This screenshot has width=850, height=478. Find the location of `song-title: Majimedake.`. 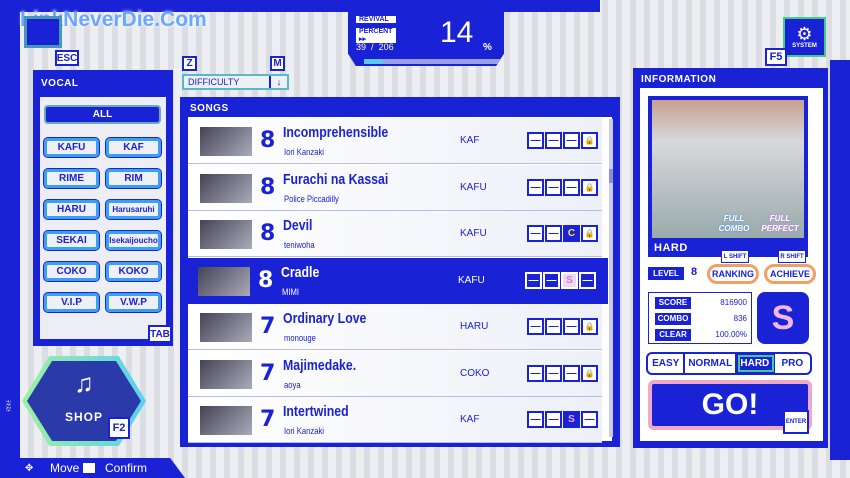

song-title: Majimedake. is located at coordinates (320, 365).